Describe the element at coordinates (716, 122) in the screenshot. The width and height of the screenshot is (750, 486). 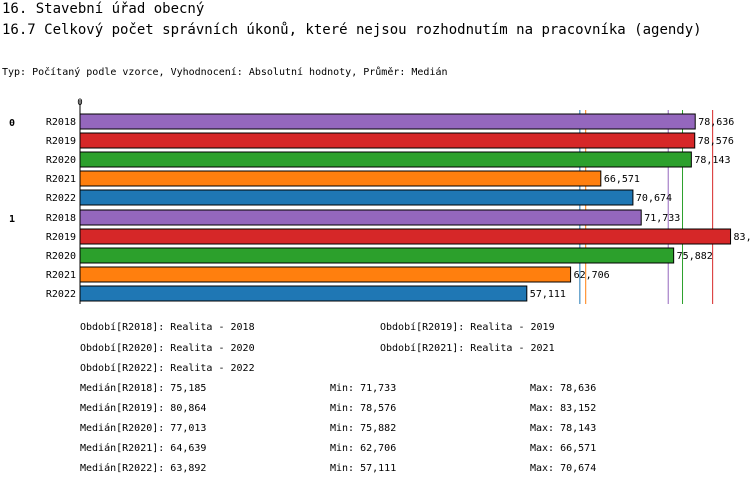
I see `data-label: 78,636` at that location.